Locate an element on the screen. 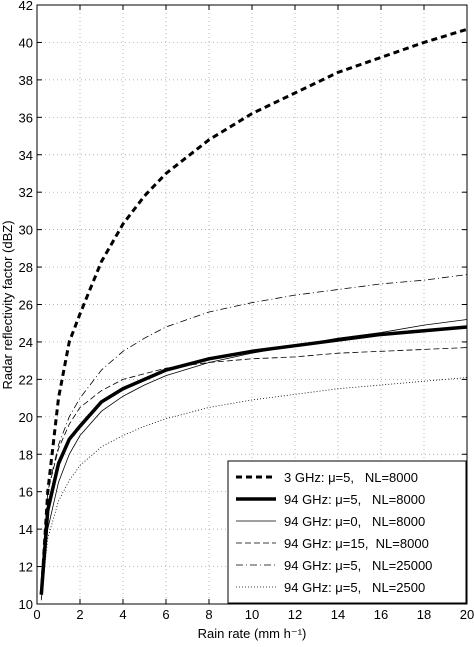 The height and width of the screenshot is (647, 474). y-tick-label: 12 is located at coordinates (26, 567).